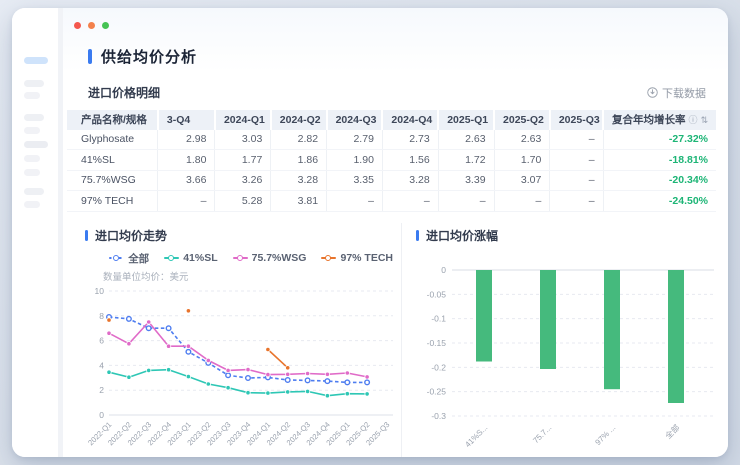 The width and height of the screenshot is (740, 465). Describe the element at coordinates (577, 120) in the screenshot. I see `col-header: 2025-Q3` at that location.